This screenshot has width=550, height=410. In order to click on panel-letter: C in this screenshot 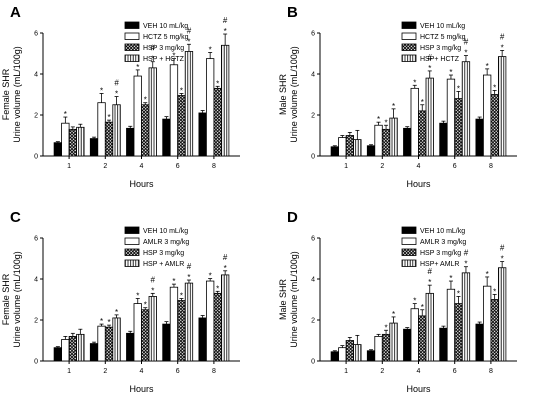, I will do `click(15, 217)`.